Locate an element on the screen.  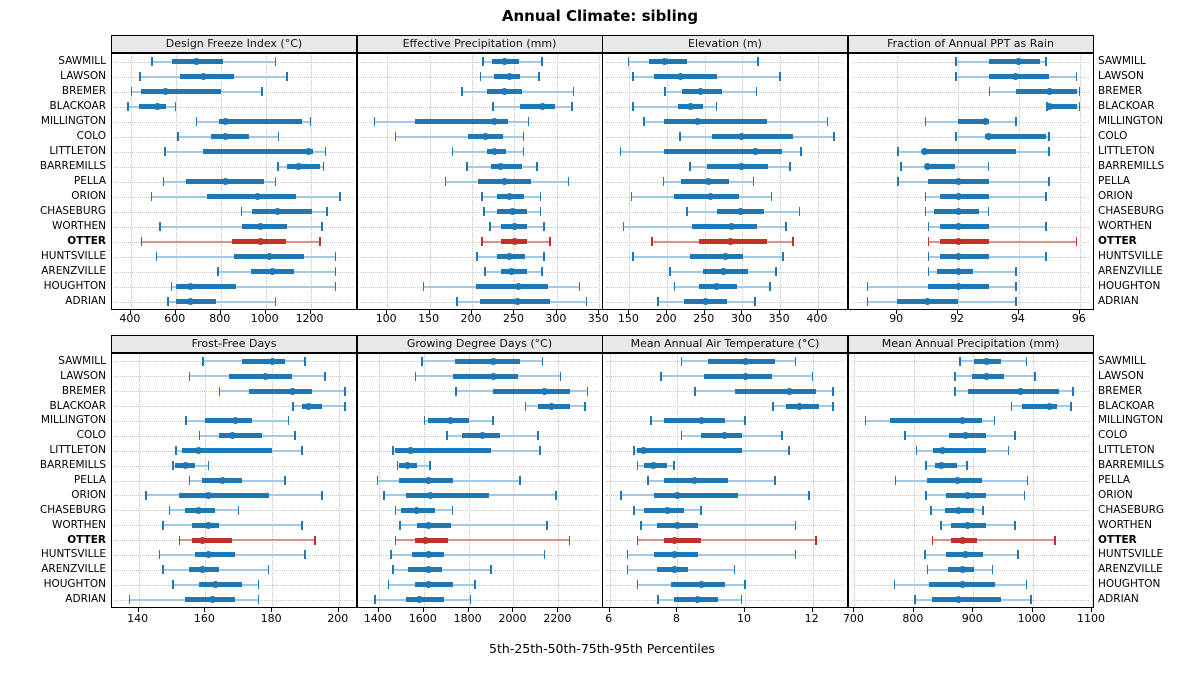
station-label-left: ORION is located at coordinates (88, 196).